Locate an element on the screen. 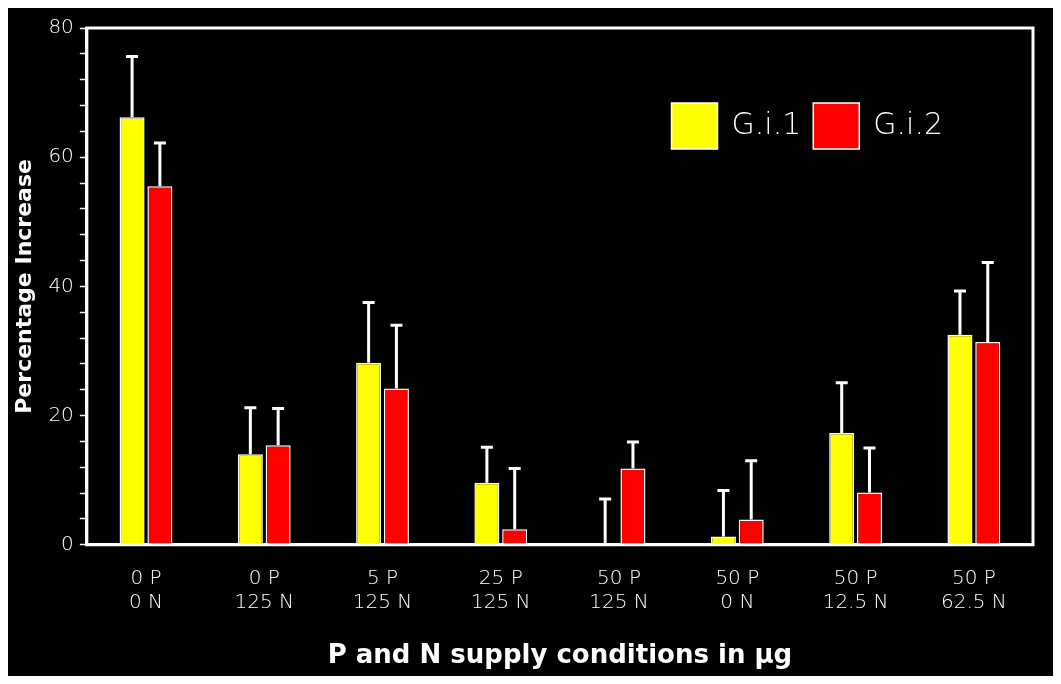  y-axis-title: Percentage Increase is located at coordinates (23, 286).